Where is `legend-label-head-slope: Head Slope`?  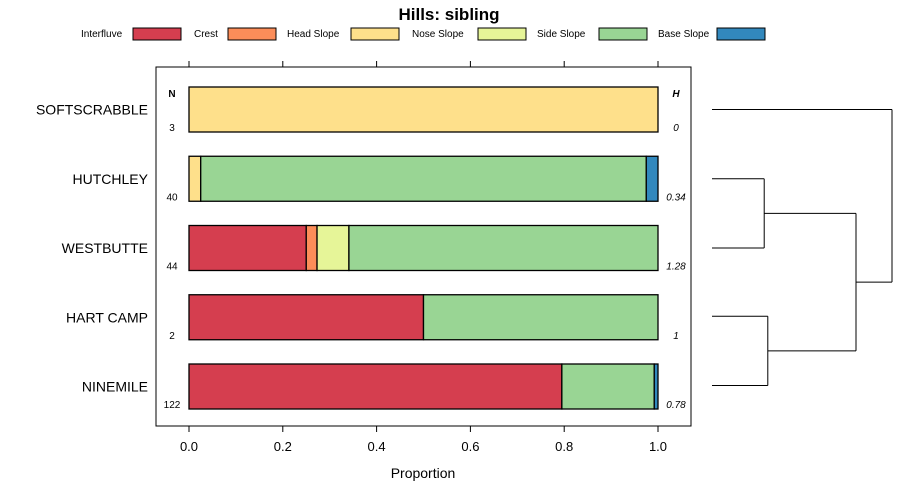 legend-label-head-slope: Head Slope is located at coordinates (313, 34).